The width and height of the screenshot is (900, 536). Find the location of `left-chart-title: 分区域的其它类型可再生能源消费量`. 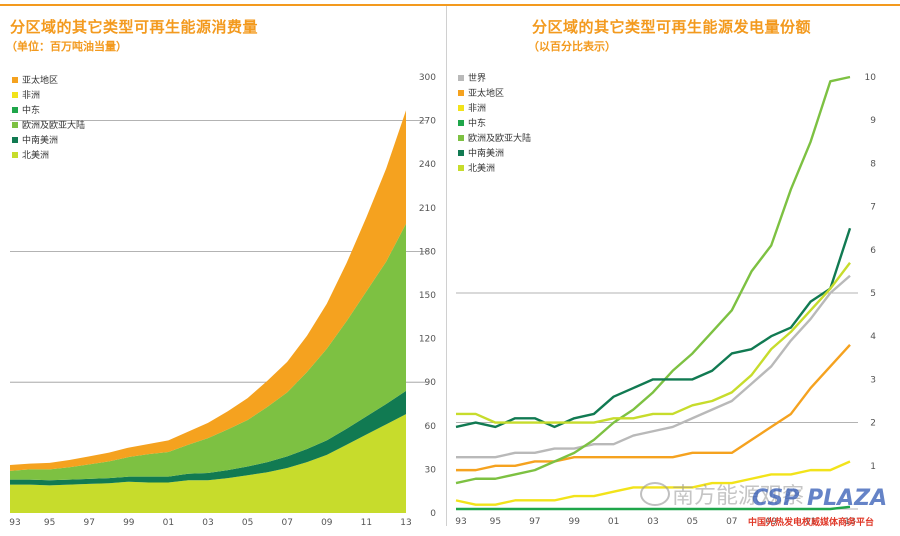

left-chart-title: 分区域的其它类型可再生能源消费量 is located at coordinates (134, 27).